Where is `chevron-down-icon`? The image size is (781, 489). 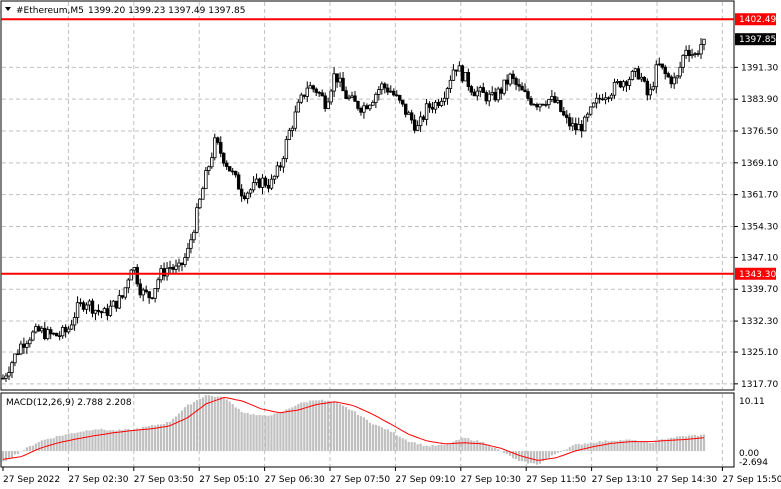
chevron-down-icon is located at coordinates (8, 9).